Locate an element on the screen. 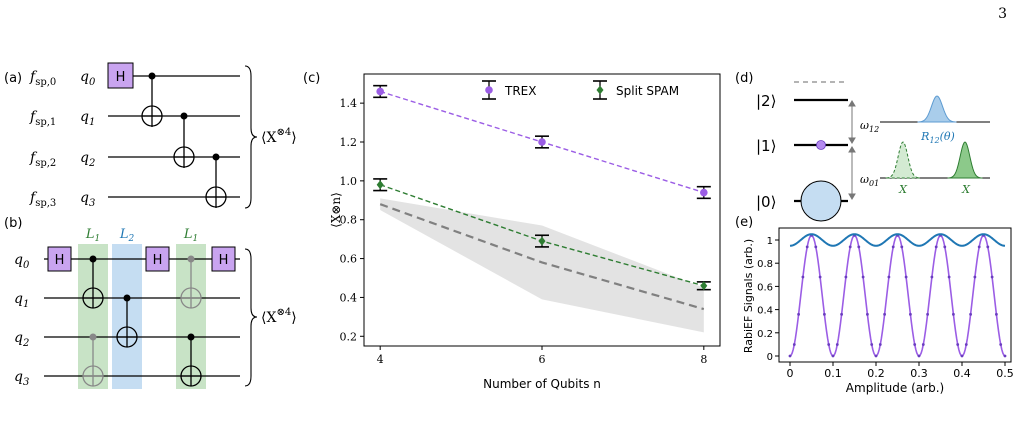  unmitigated-line is located at coordinates (542, 257).